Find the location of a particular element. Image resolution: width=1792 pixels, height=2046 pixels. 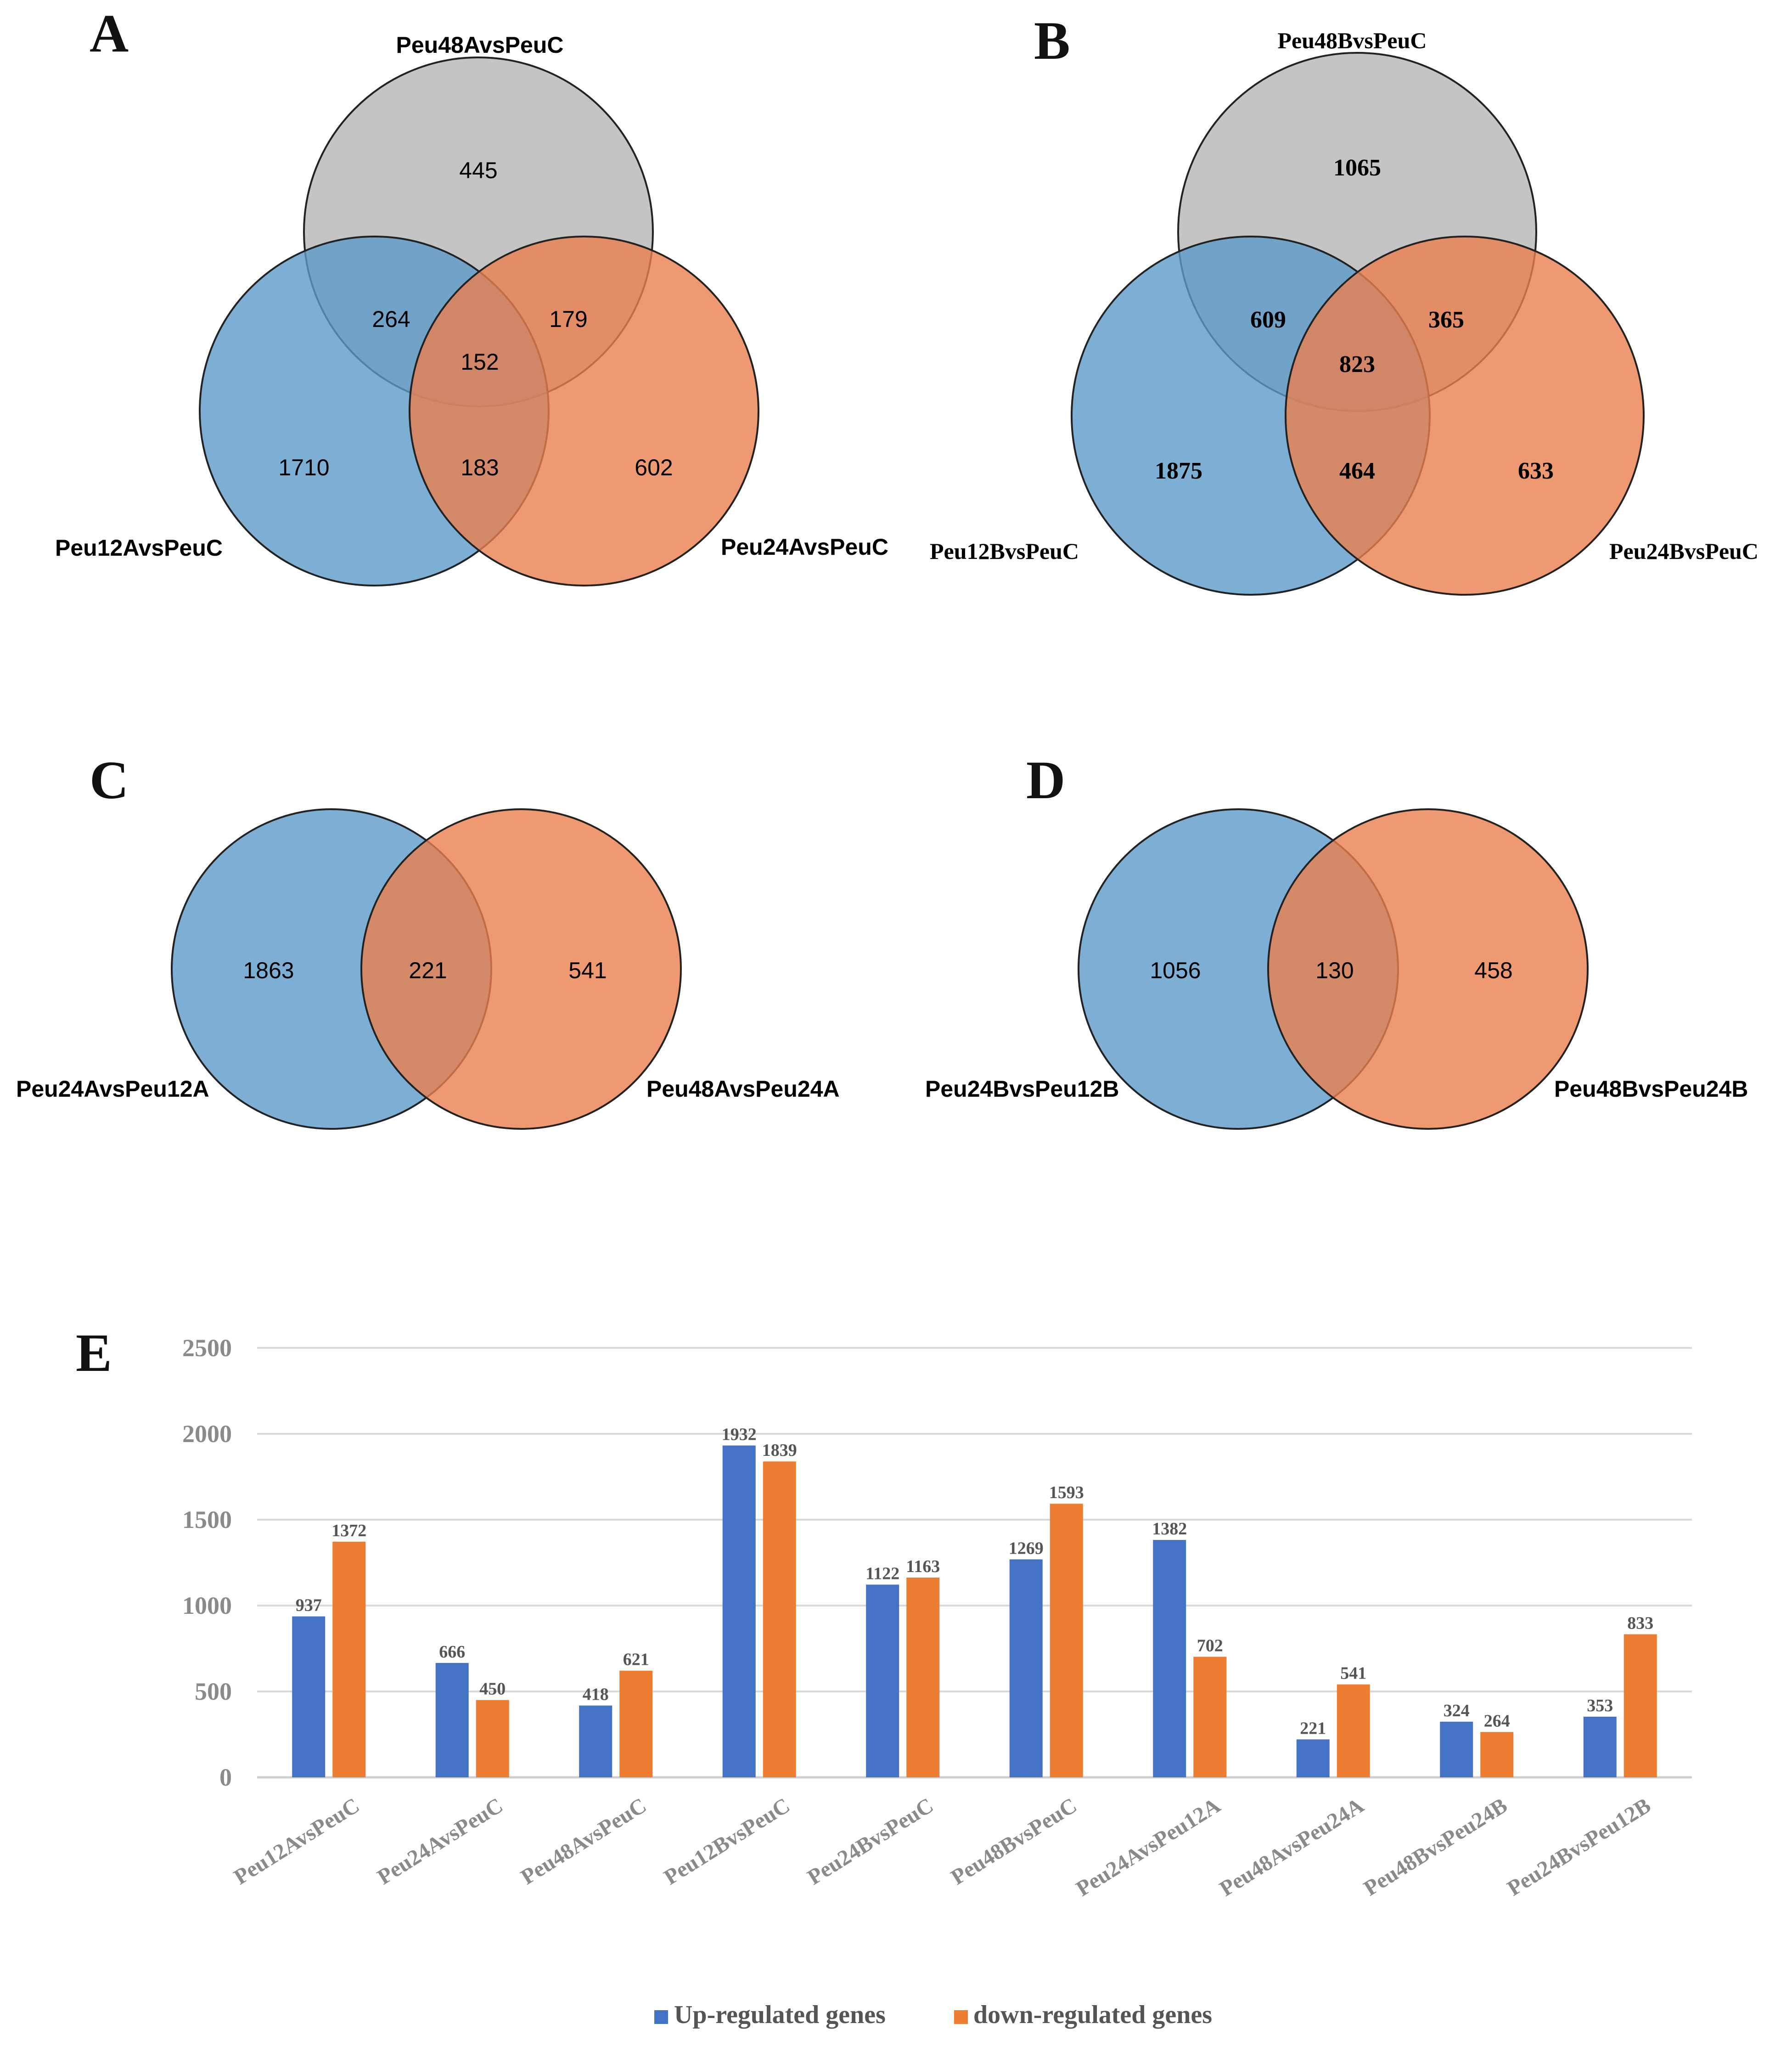

chart-legend: Up-regulated genes down-regulated genes is located at coordinates (933, 2015).